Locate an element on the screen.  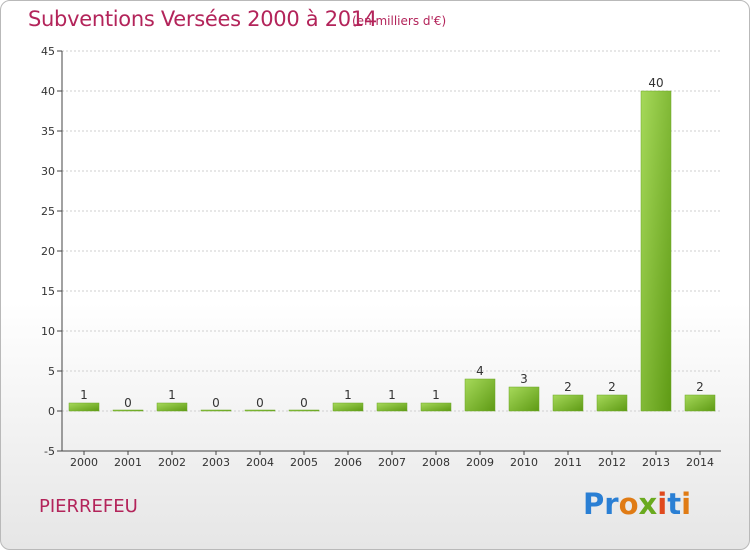
x-tick-label: 2008 is located at coordinates (436, 462).